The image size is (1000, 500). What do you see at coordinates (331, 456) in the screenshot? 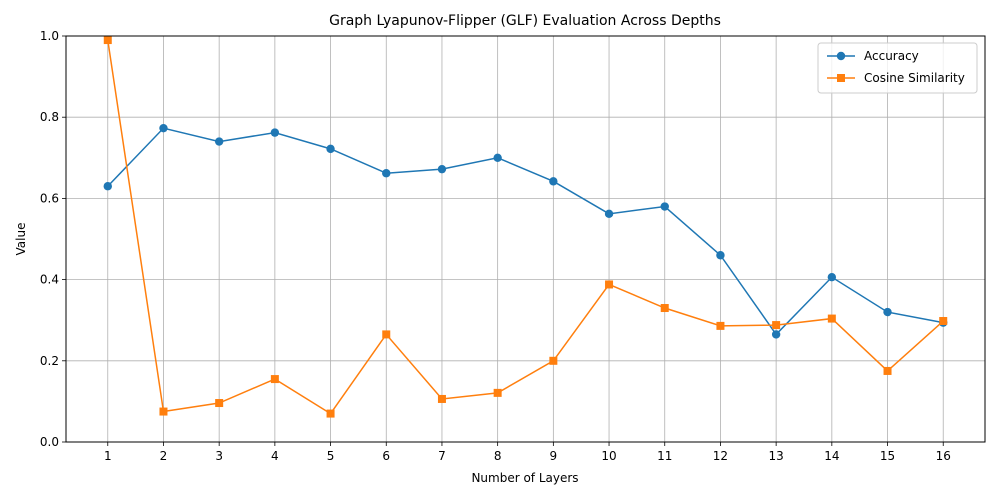
I see `x-tick-label: 5` at bounding box center [331, 456].